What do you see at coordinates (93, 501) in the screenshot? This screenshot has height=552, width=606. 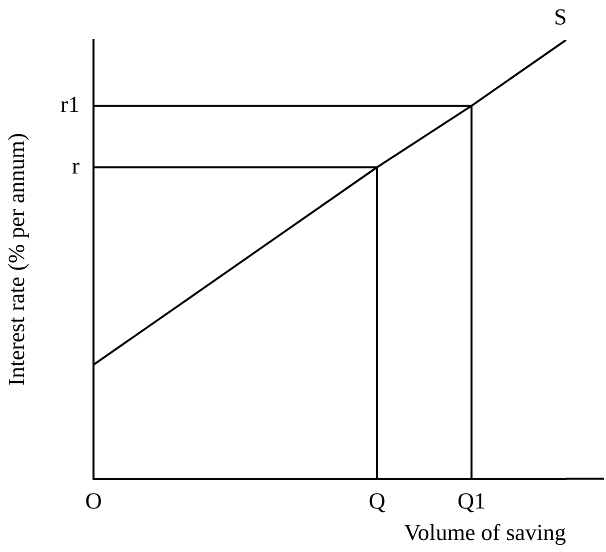 I see `x-tick-label: O` at bounding box center [93, 501].